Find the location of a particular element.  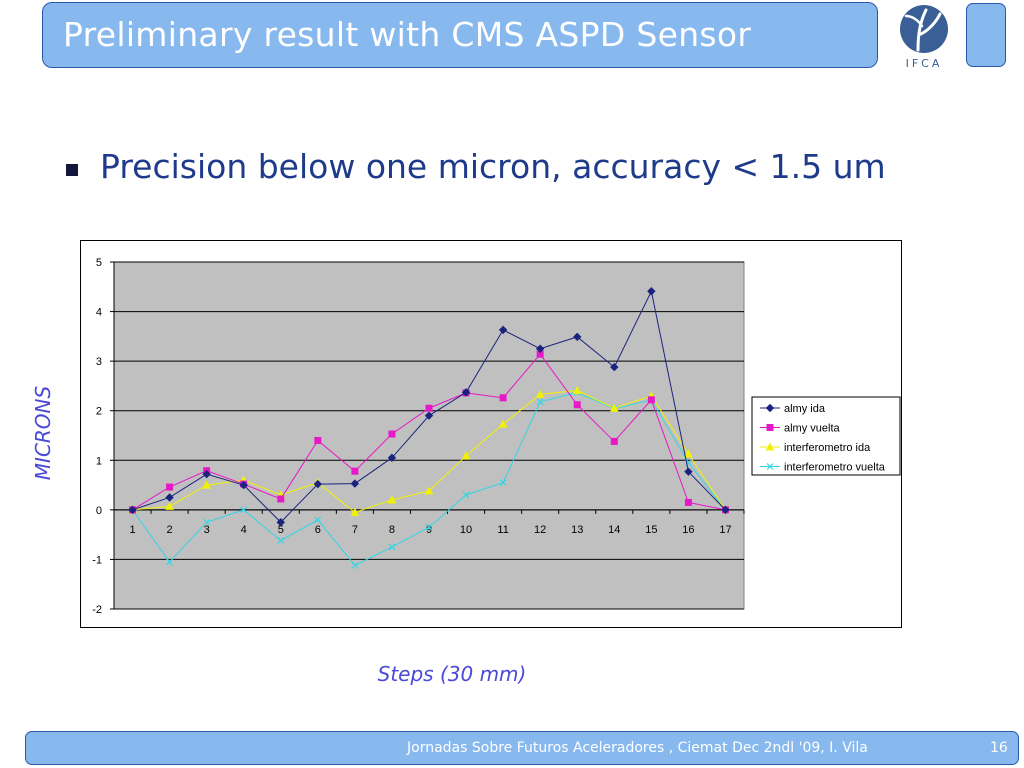

y-tick-label-6: -1 is located at coordinates (97, 560).